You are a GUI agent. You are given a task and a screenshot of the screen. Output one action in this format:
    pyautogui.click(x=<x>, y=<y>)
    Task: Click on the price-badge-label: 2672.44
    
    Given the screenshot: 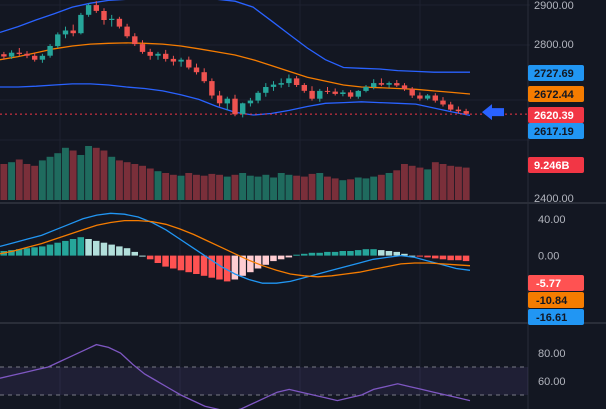 What is the action you would take?
    pyautogui.click(x=554, y=95)
    